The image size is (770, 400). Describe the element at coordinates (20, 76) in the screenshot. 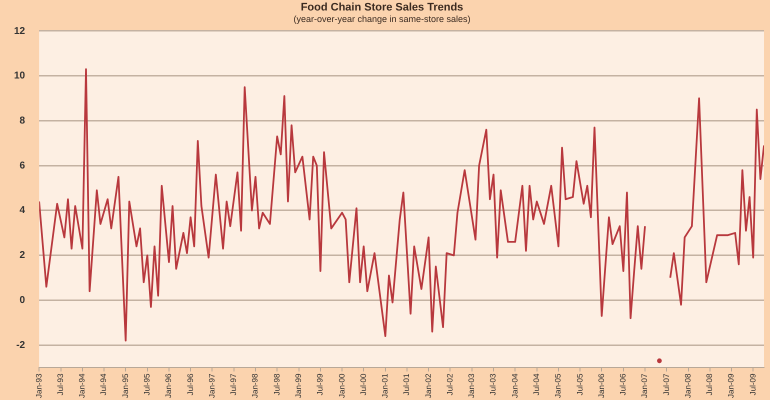

I see `y-tick-label: 10` at that location.